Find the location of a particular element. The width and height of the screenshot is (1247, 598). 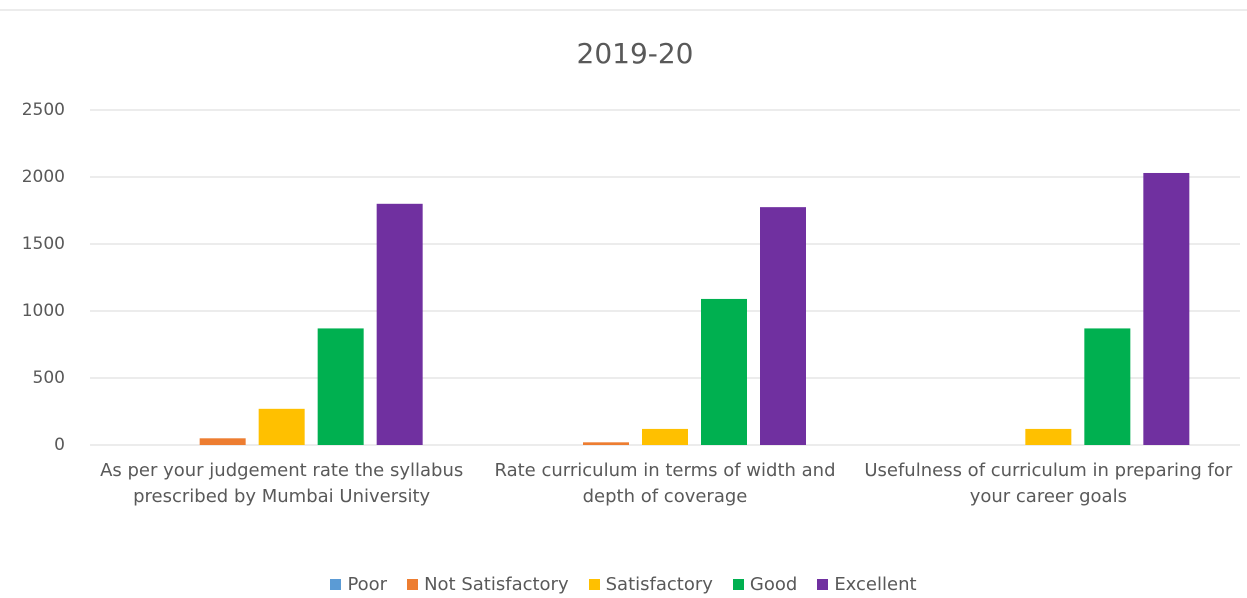

legend-label: Poor is located at coordinates (367, 584).